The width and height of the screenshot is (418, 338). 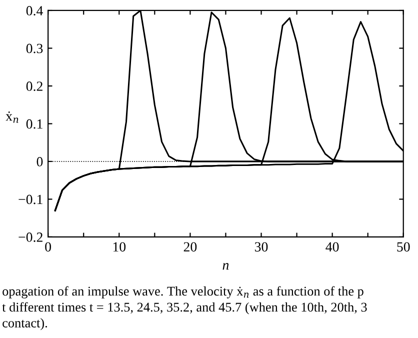 I want to click on x-tick-label: 30, so click(x=261, y=247).